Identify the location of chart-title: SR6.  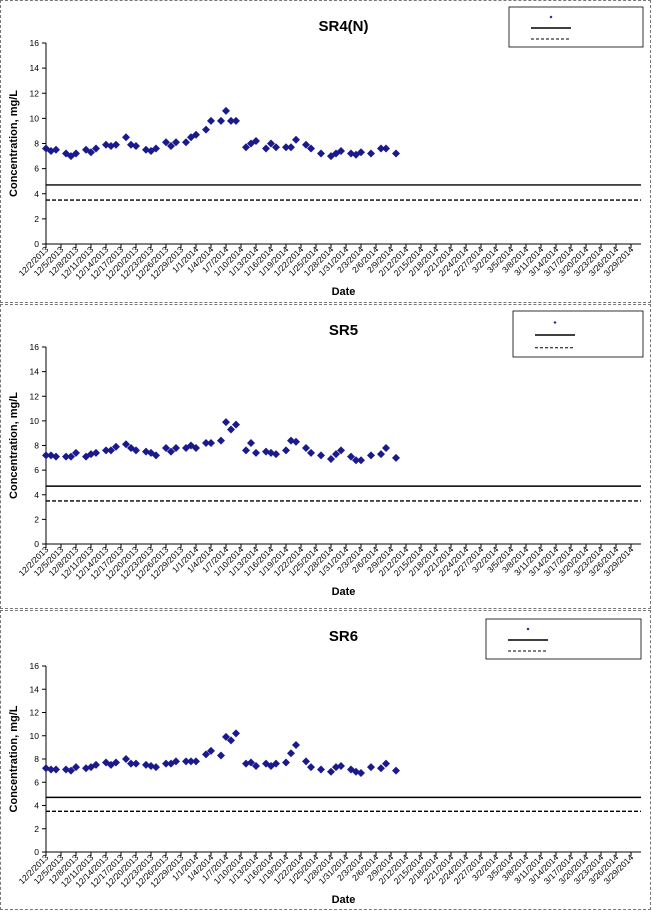
(343, 636).